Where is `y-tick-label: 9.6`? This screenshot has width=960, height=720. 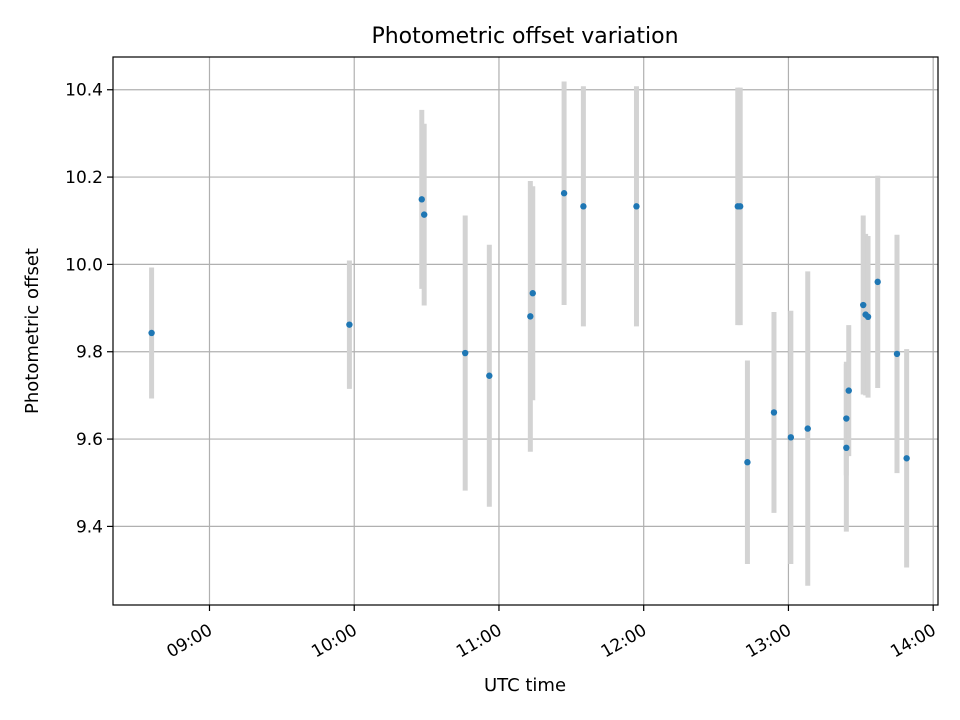
y-tick-label: 9.6 is located at coordinates (89, 440).